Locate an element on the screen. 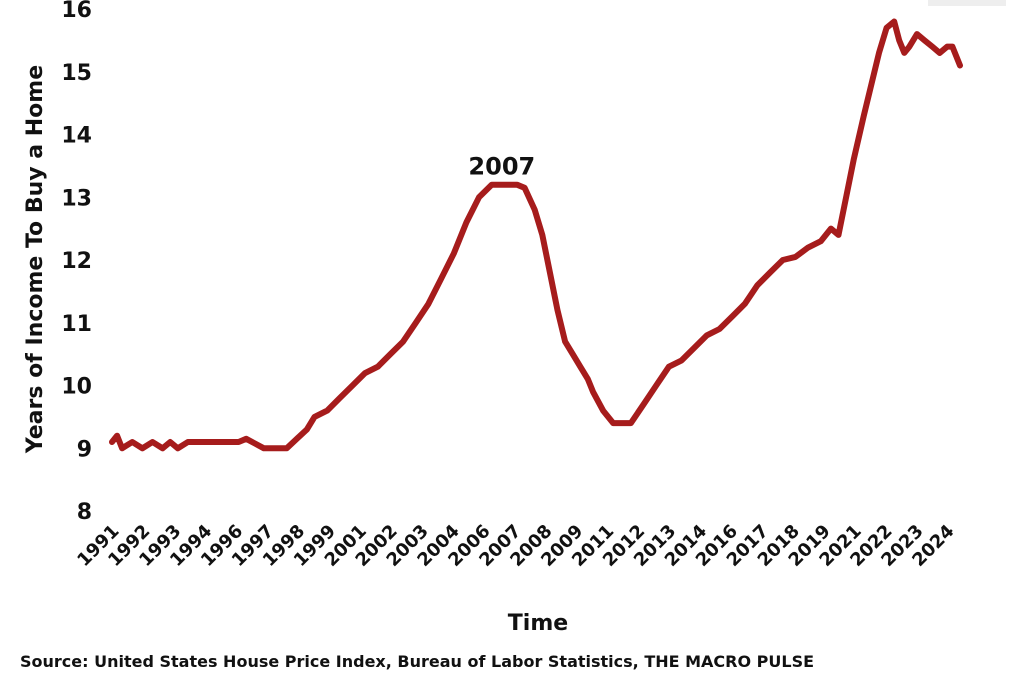  y-tick-label: 16 is located at coordinates (76, 11).